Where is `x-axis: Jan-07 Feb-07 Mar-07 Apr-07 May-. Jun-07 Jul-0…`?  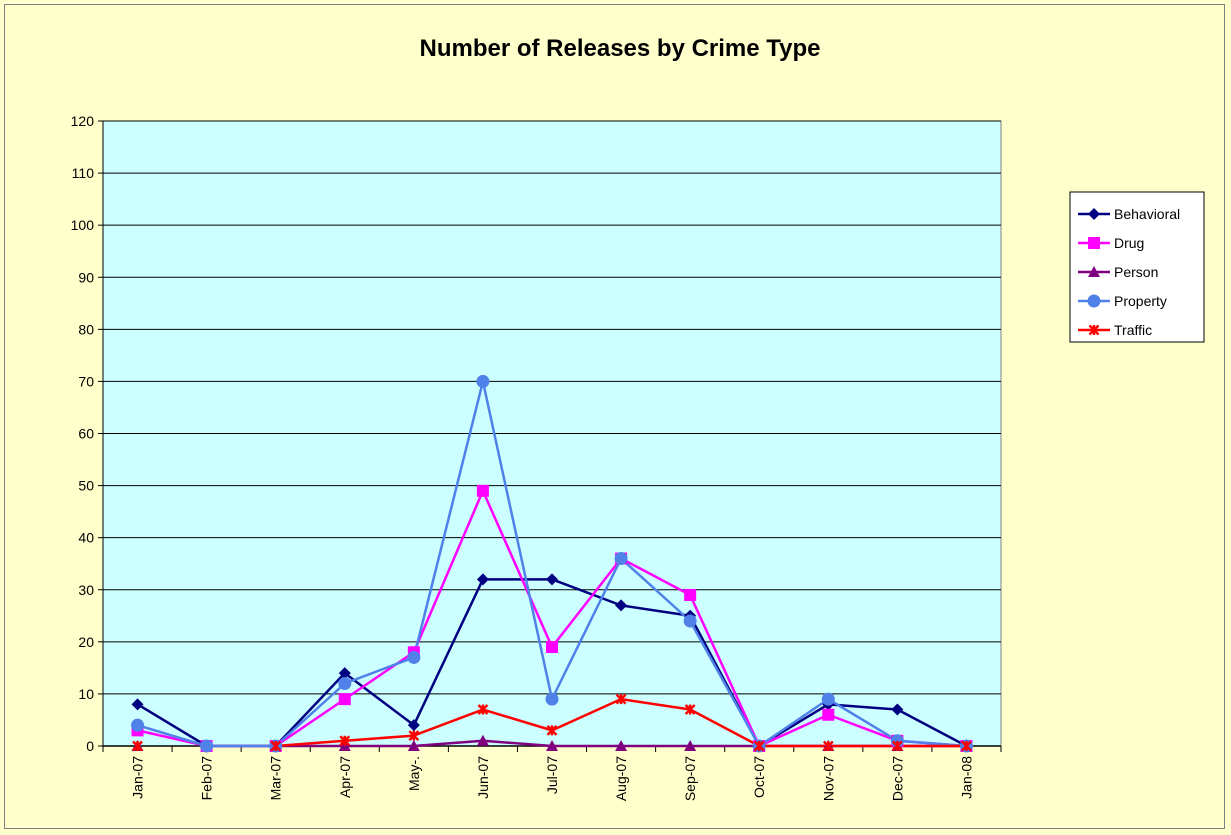
x-axis: Jan-07 Feb-07 Mar-07 Apr-07 May-. Jun-07 Jul-0… is located at coordinates (552, 773).